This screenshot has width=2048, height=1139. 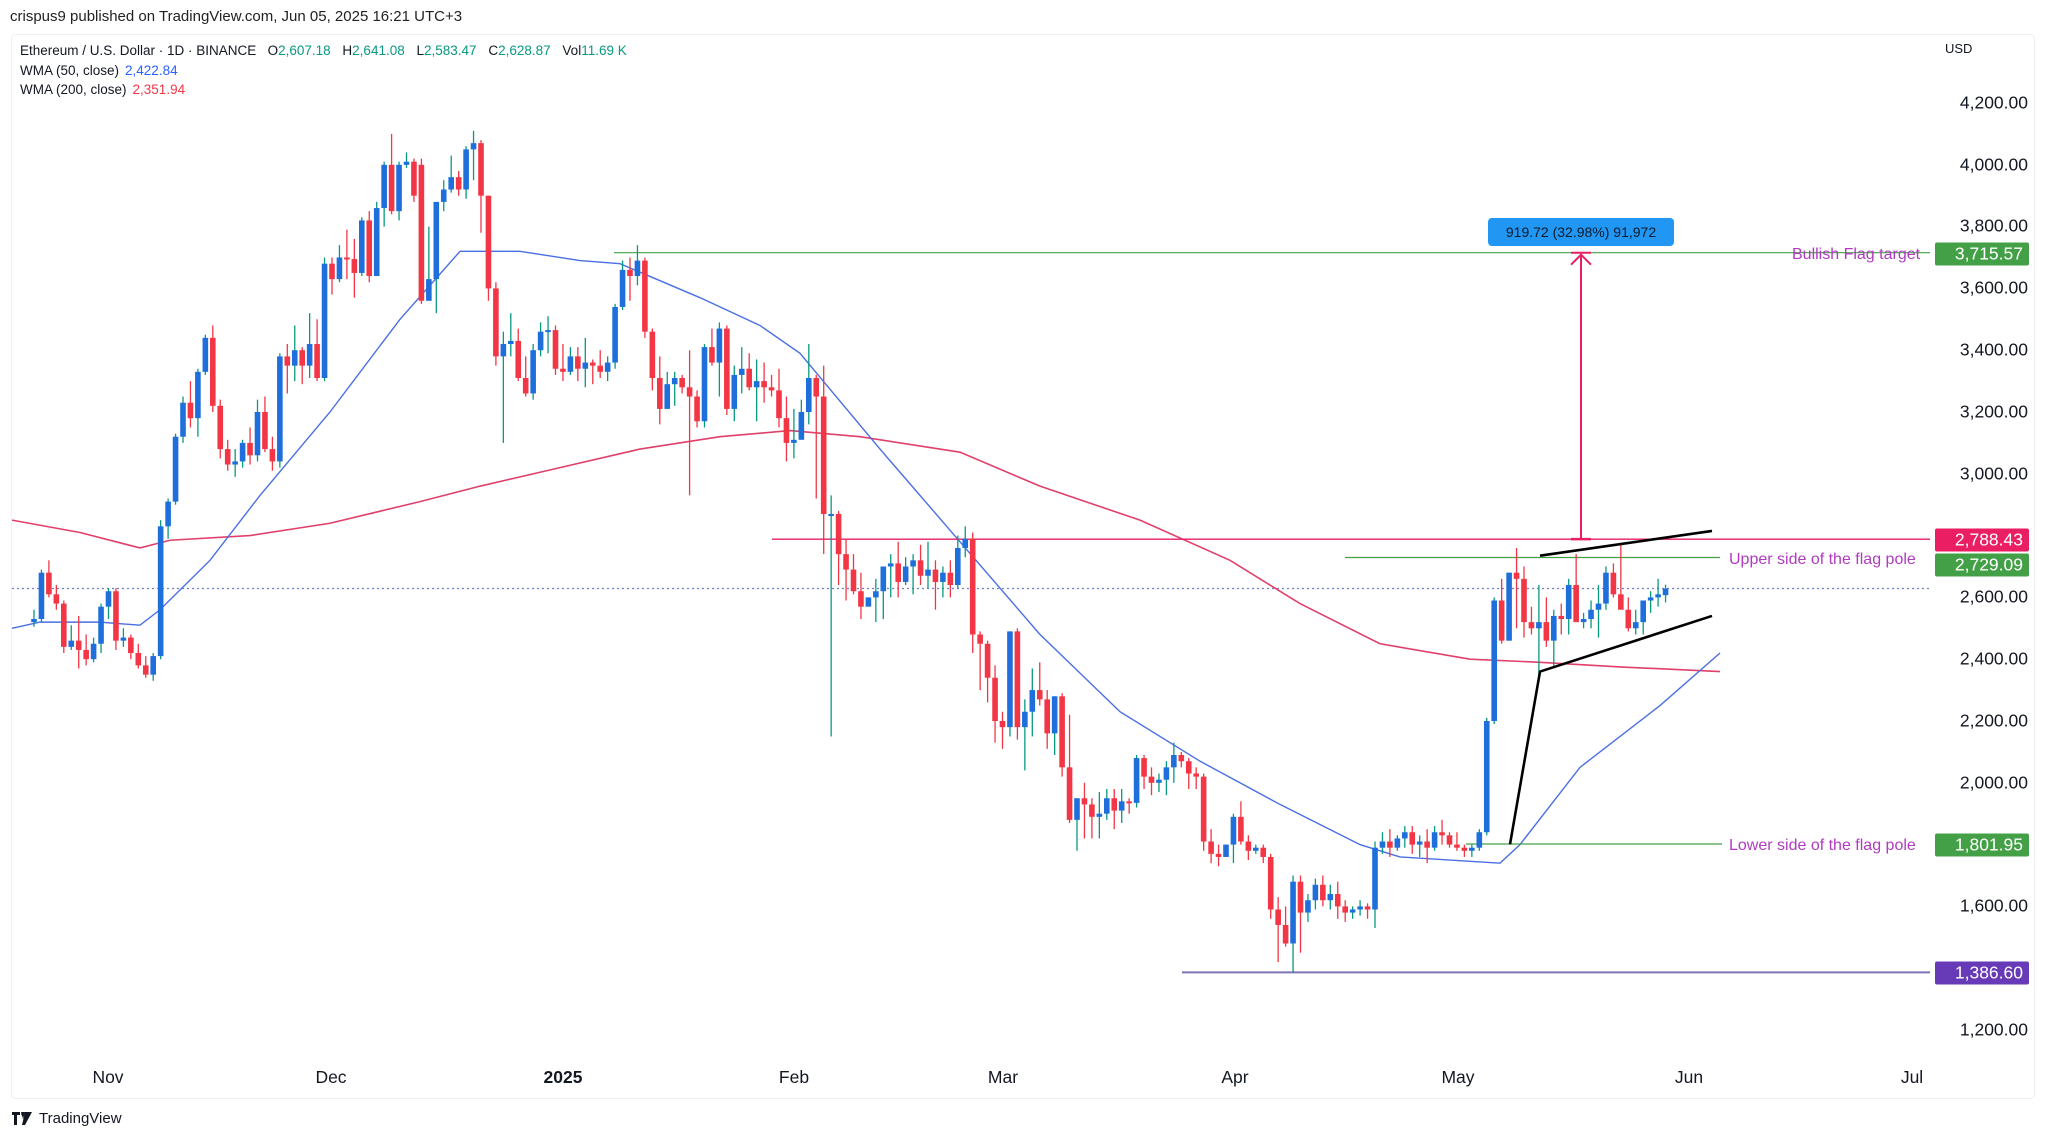 I want to click on wma200-row: WMA (200, close) 2,351.94, so click(x=327, y=90).